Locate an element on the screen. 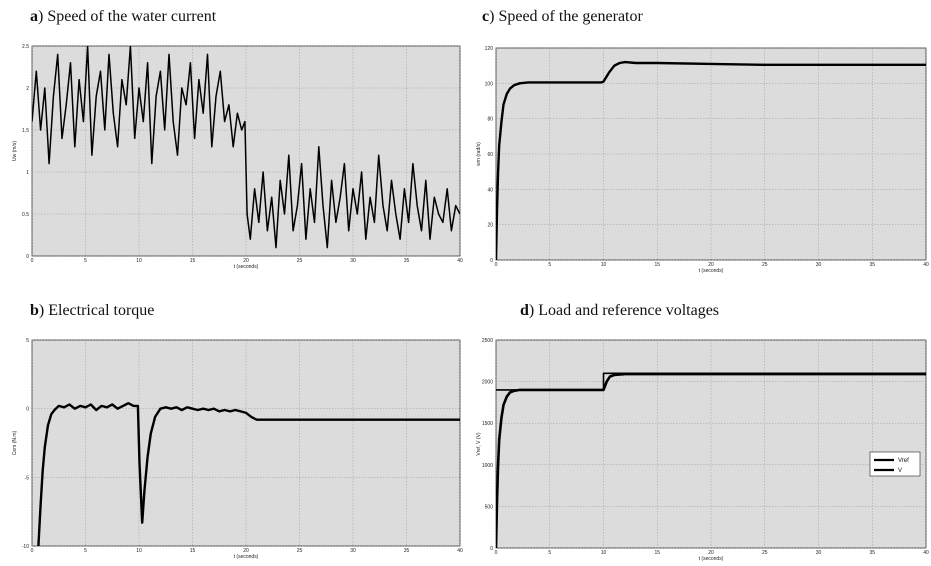  y-tick-label: 1.5 is located at coordinates (25, 131).